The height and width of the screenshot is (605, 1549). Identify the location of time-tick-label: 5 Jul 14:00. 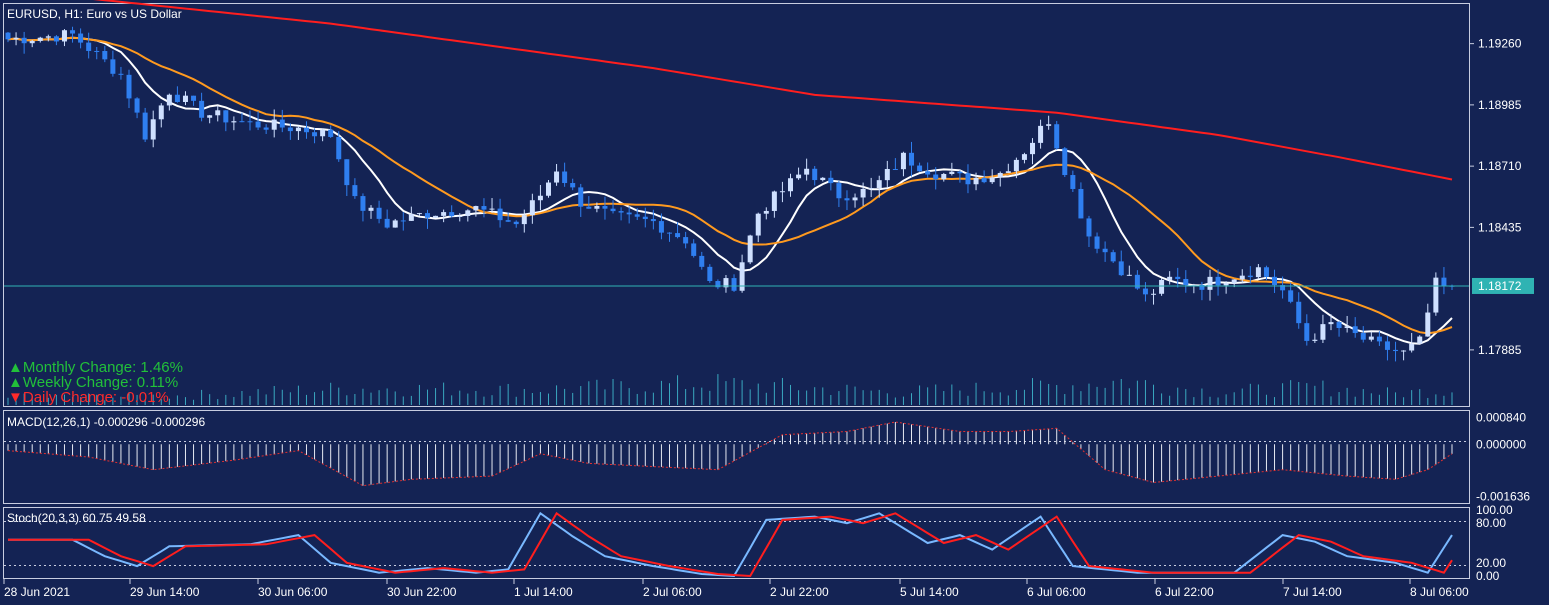
(929, 592).